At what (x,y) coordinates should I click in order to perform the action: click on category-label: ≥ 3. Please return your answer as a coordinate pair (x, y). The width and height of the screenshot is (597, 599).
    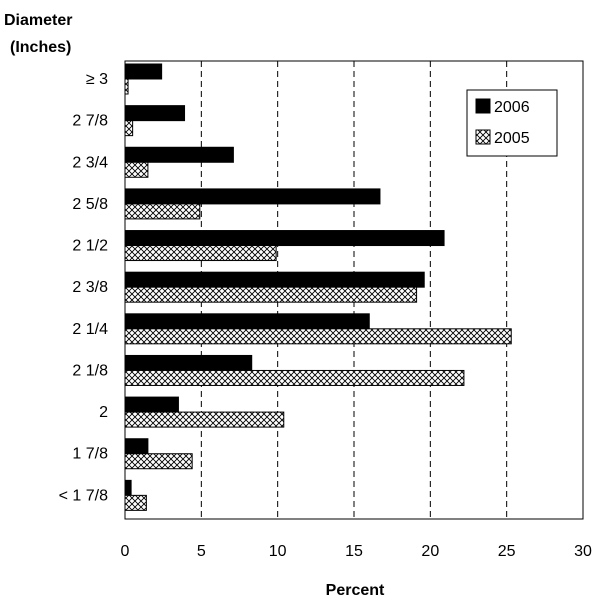
    Looking at the image, I should click on (97, 79).